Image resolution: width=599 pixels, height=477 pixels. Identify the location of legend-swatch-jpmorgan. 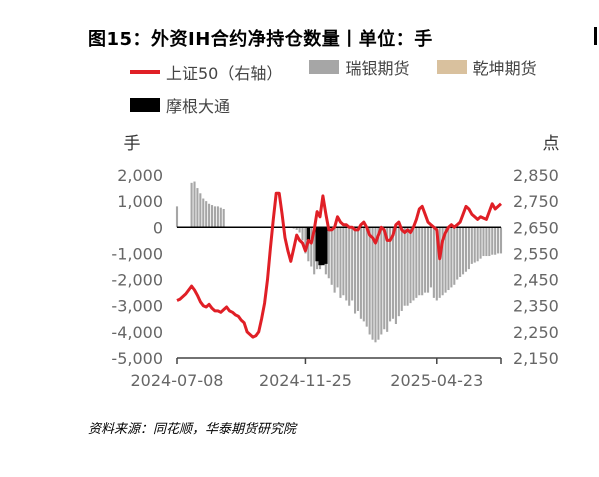
(145, 105).